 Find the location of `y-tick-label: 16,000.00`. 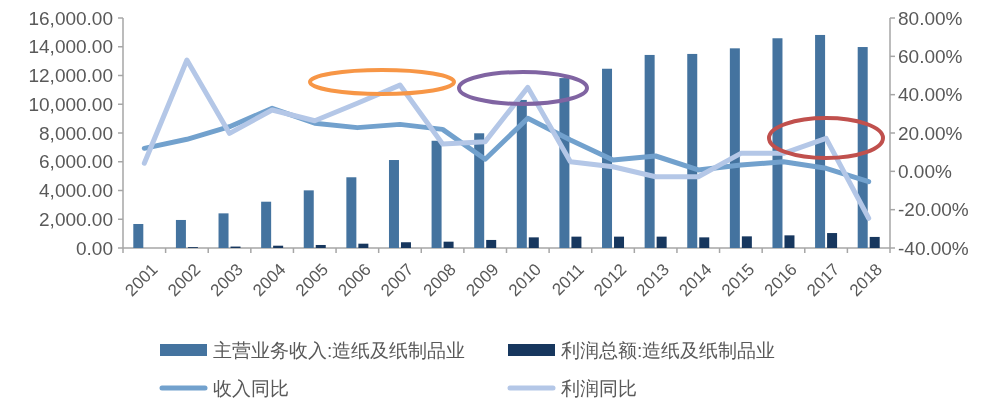

y-tick-label: 16,000.00 is located at coordinates (70, 18).